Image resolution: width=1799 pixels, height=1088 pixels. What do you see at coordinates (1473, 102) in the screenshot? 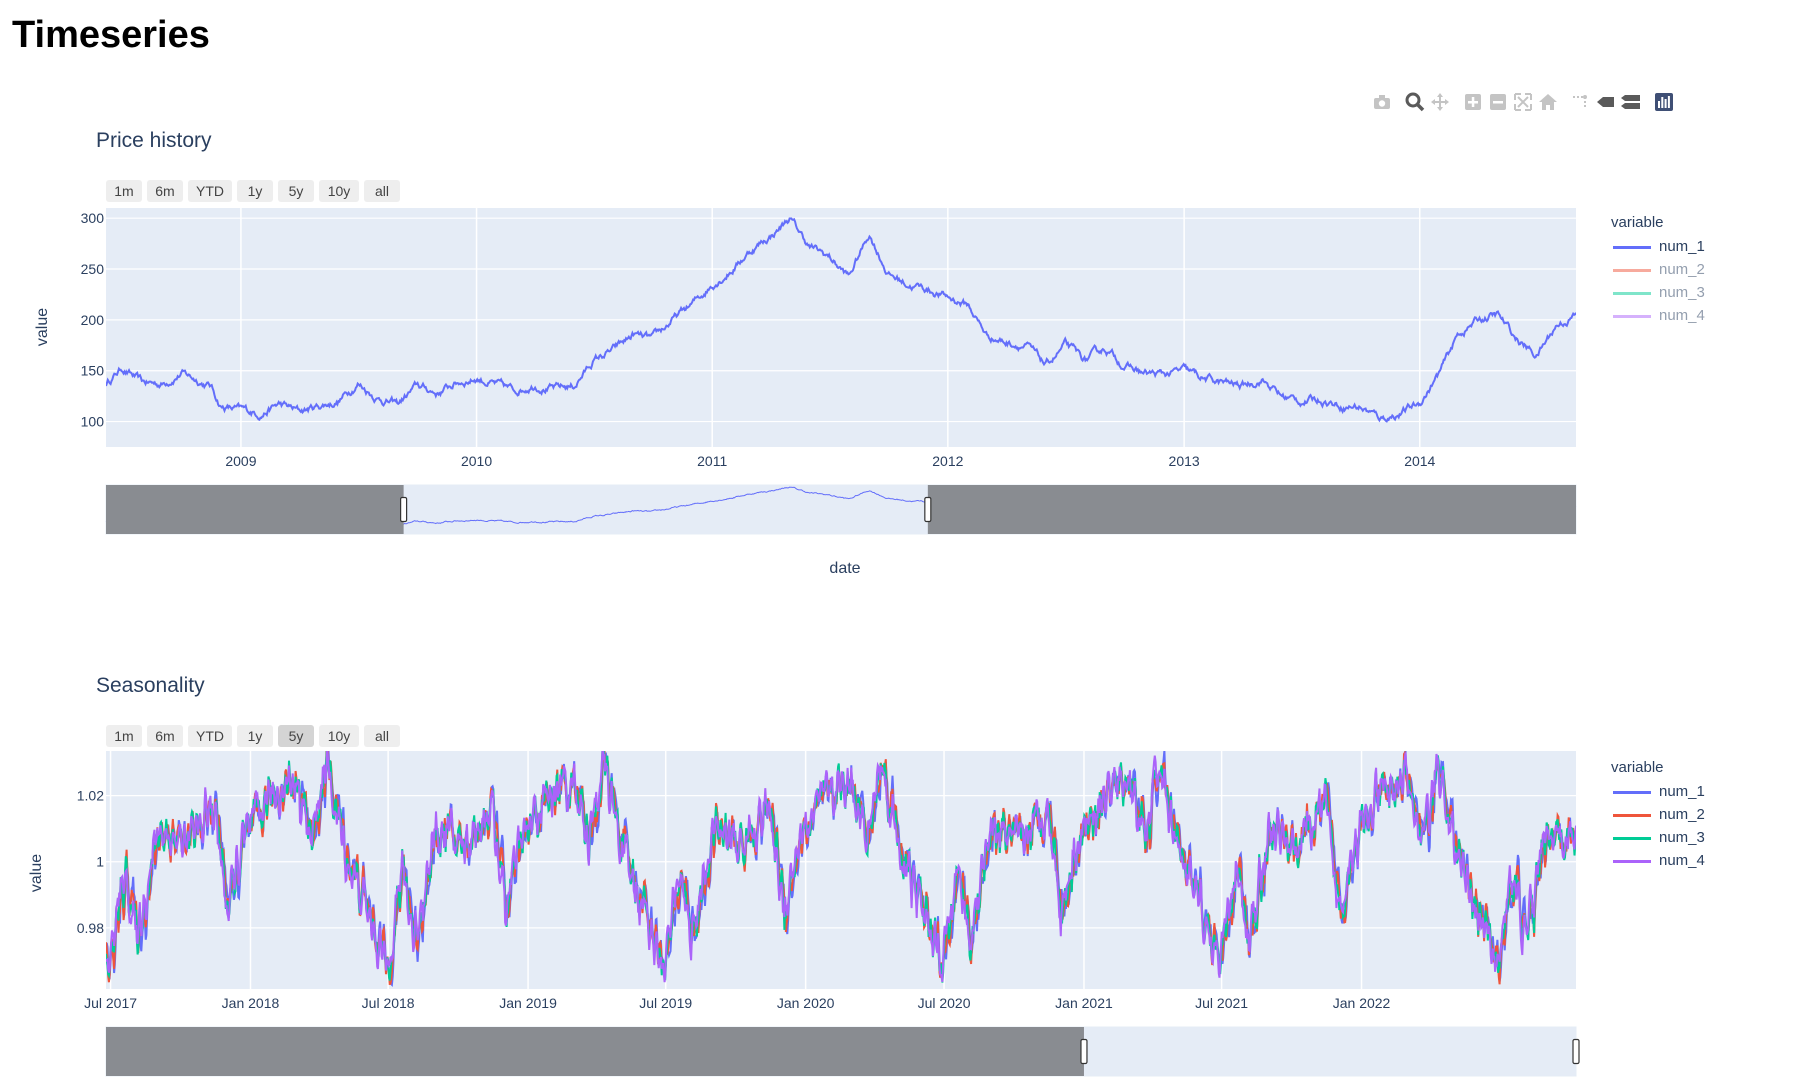
I see `zoom-in-icon` at bounding box center [1473, 102].